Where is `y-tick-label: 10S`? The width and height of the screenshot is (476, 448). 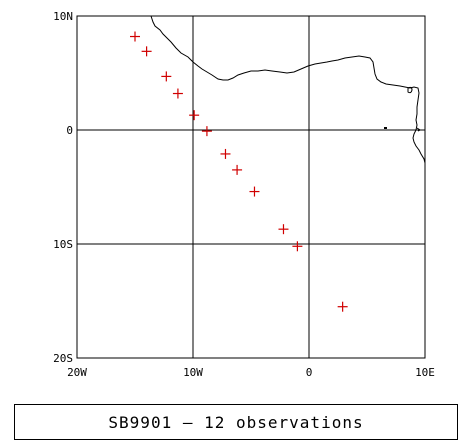 y-tick-label: 10S is located at coordinates (63, 244).